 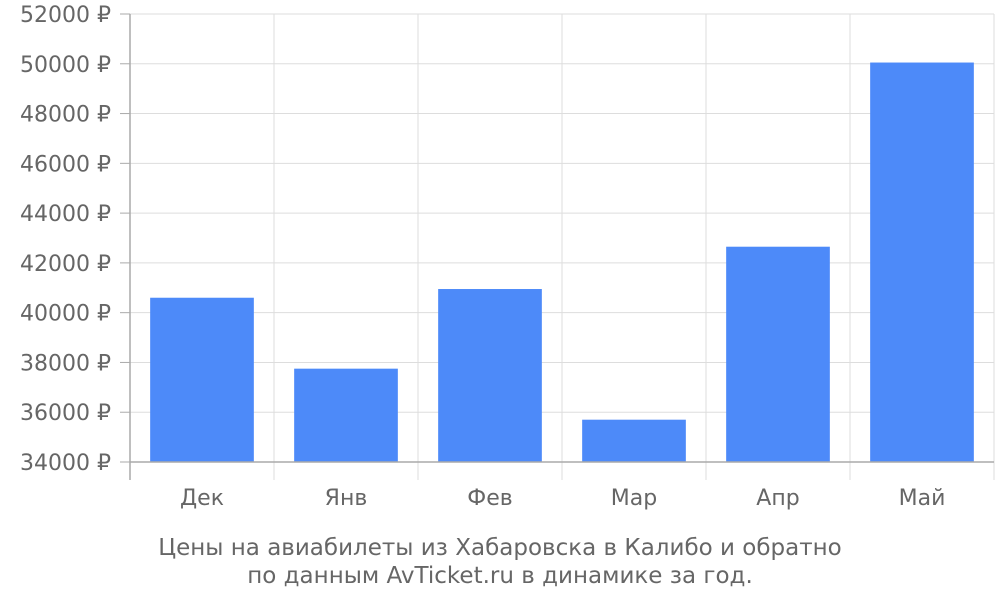 What do you see at coordinates (65, 463) in the screenshot?
I see `y-tick-label: 34000 ₽` at bounding box center [65, 463].